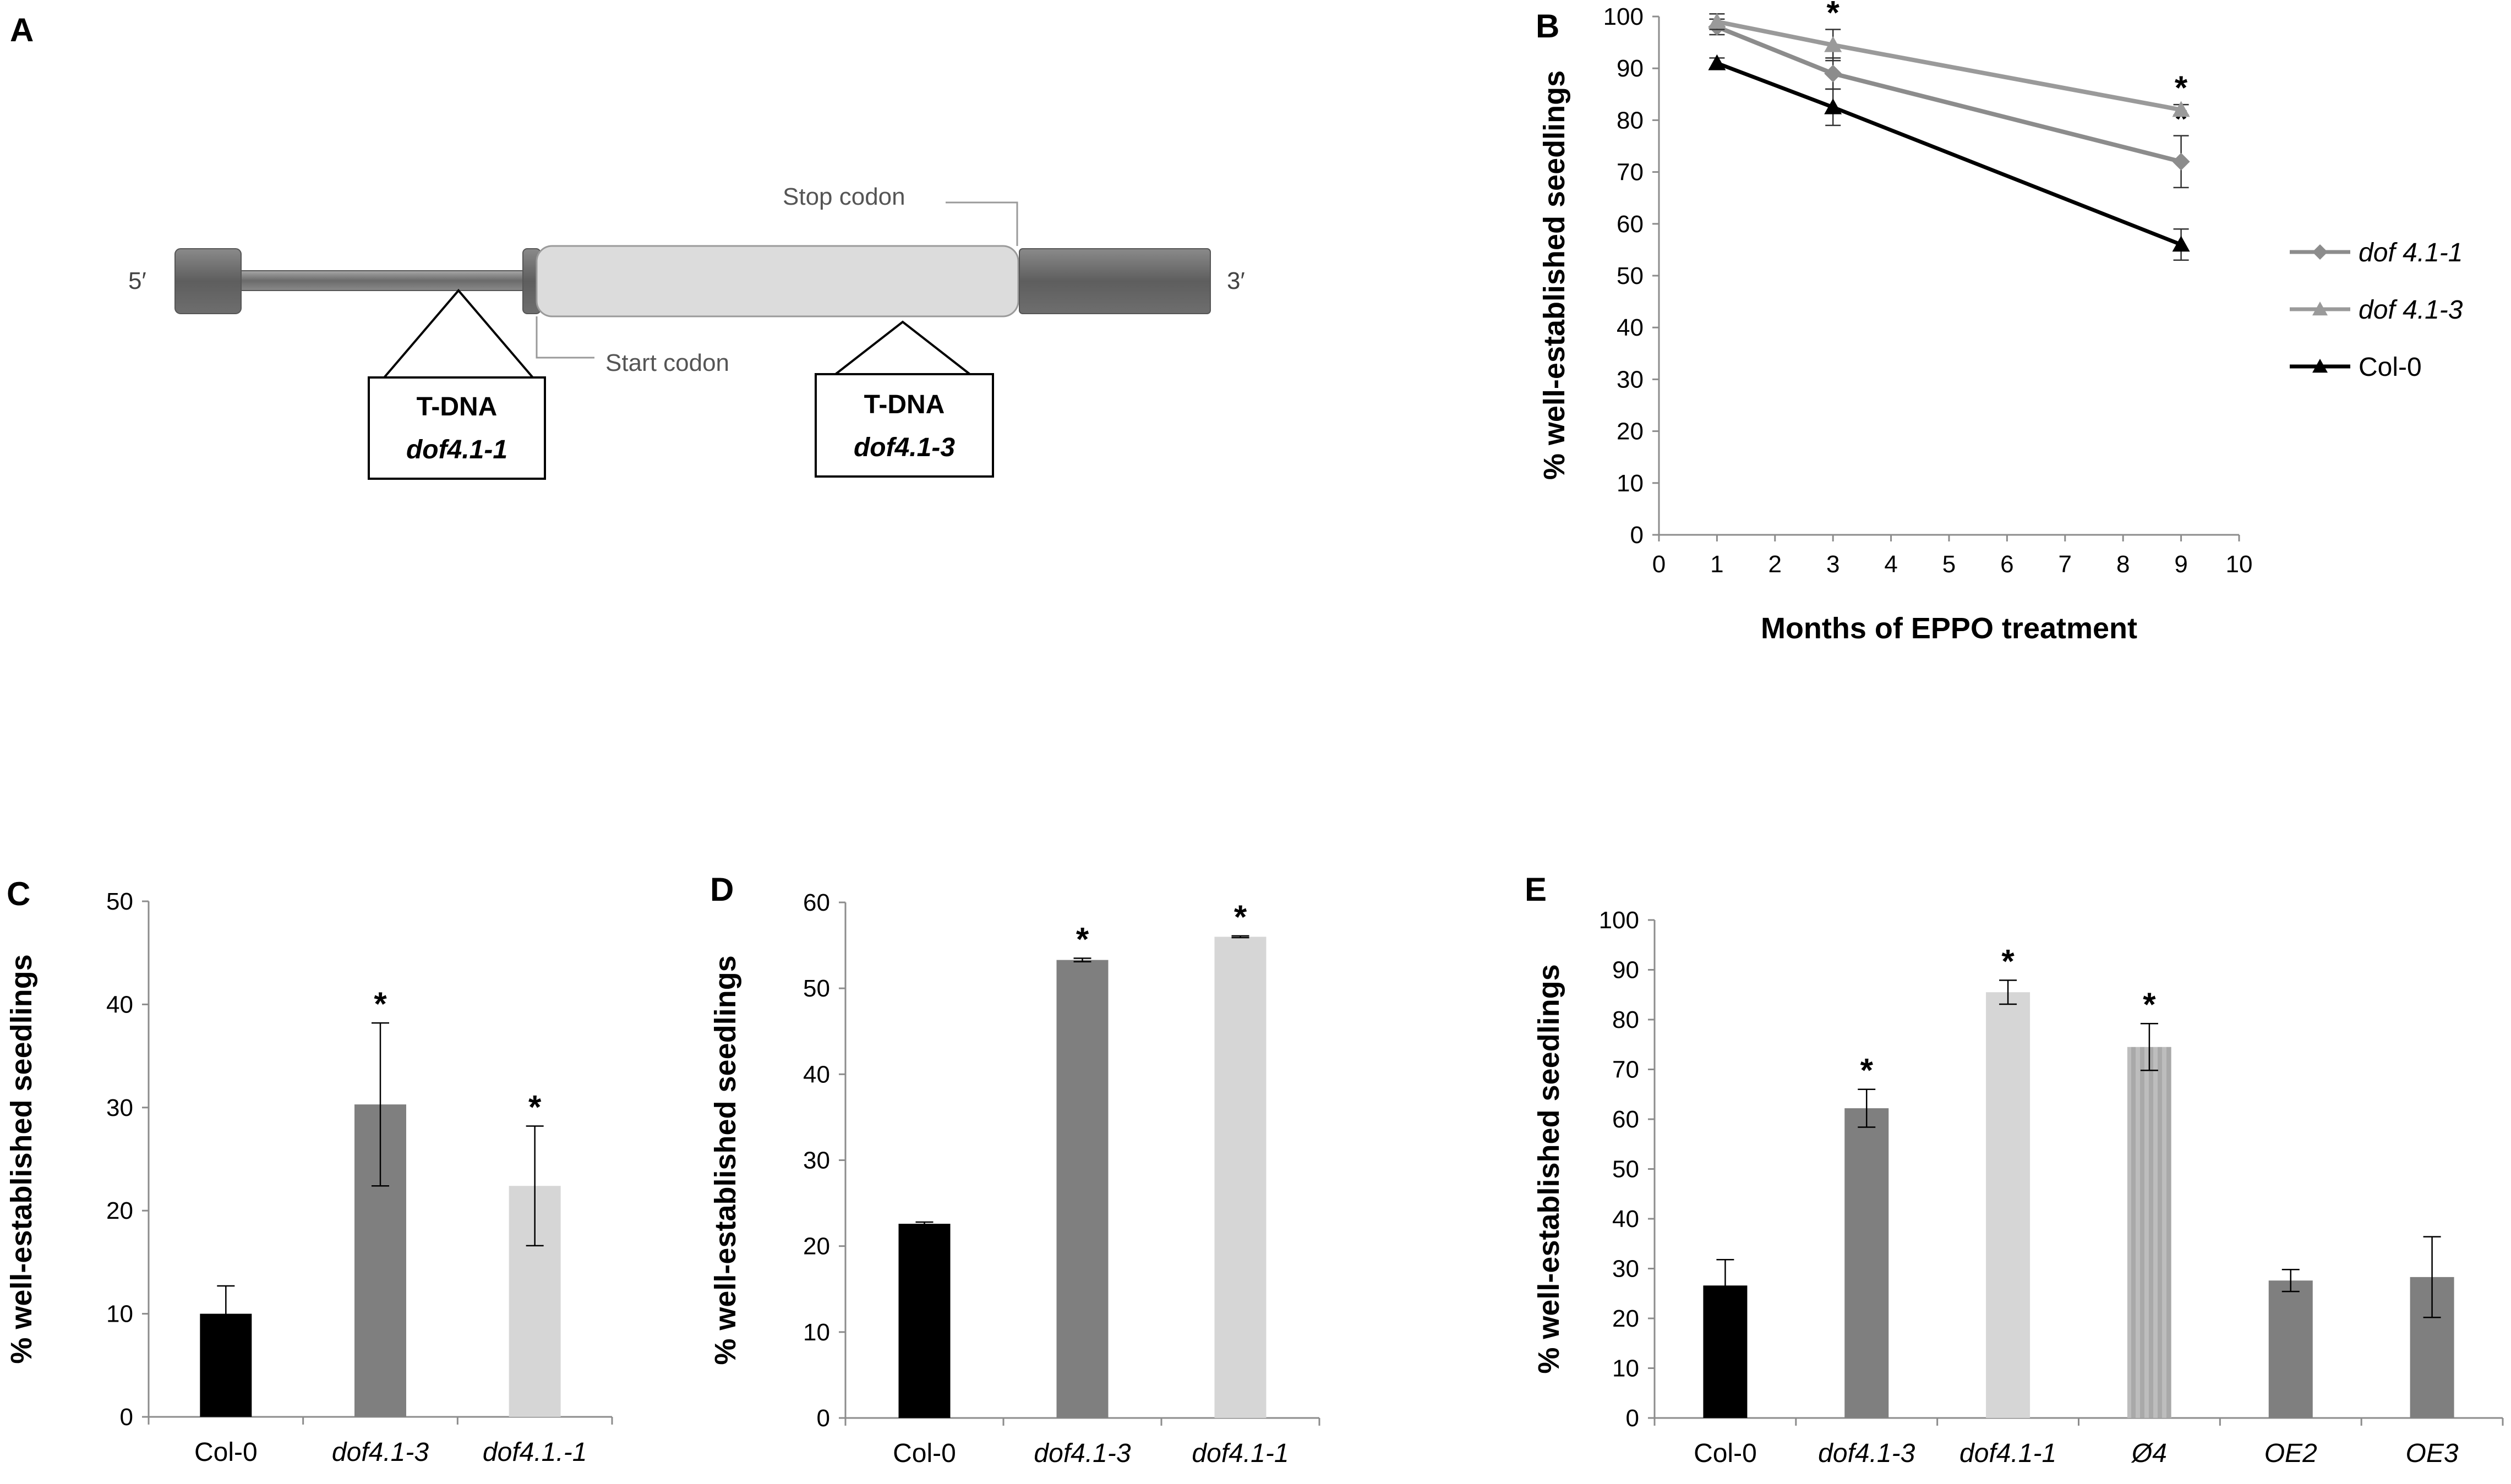 The height and width of the screenshot is (1484, 2511). Describe the element at coordinates (1630, 68) in the screenshot. I see `y-tick-label: 90` at that location.